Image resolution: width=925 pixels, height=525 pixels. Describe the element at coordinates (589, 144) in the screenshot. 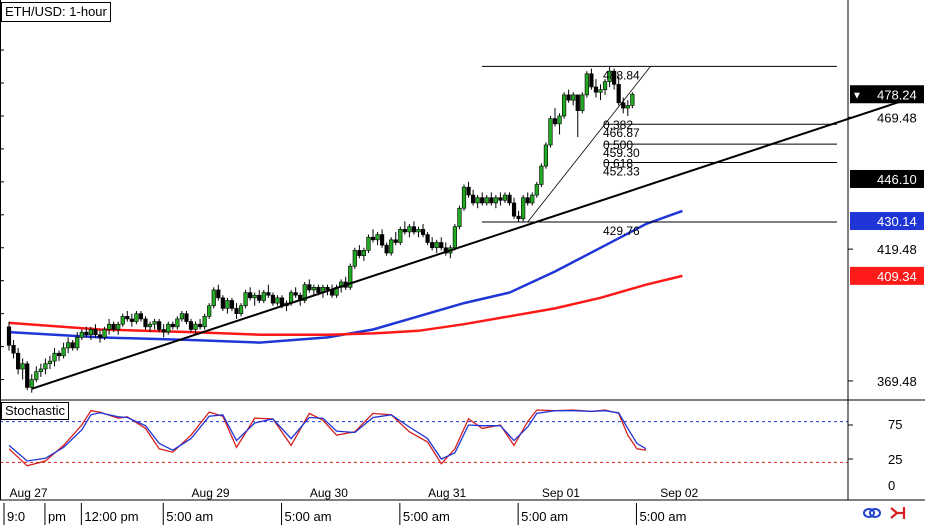

I see `fib-anchor-line` at that location.